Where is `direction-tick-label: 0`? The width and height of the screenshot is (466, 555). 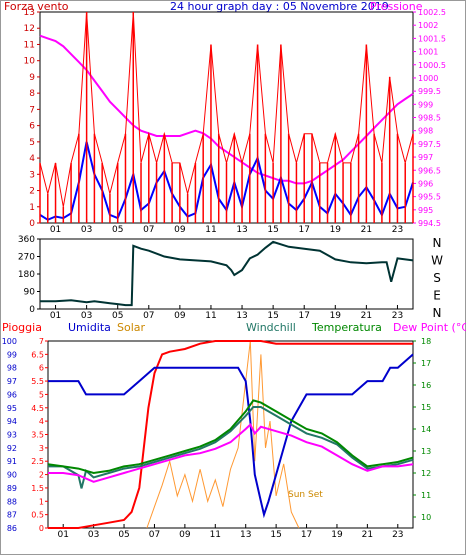
direction-tick-label: 0 is located at coordinates (32, 310).